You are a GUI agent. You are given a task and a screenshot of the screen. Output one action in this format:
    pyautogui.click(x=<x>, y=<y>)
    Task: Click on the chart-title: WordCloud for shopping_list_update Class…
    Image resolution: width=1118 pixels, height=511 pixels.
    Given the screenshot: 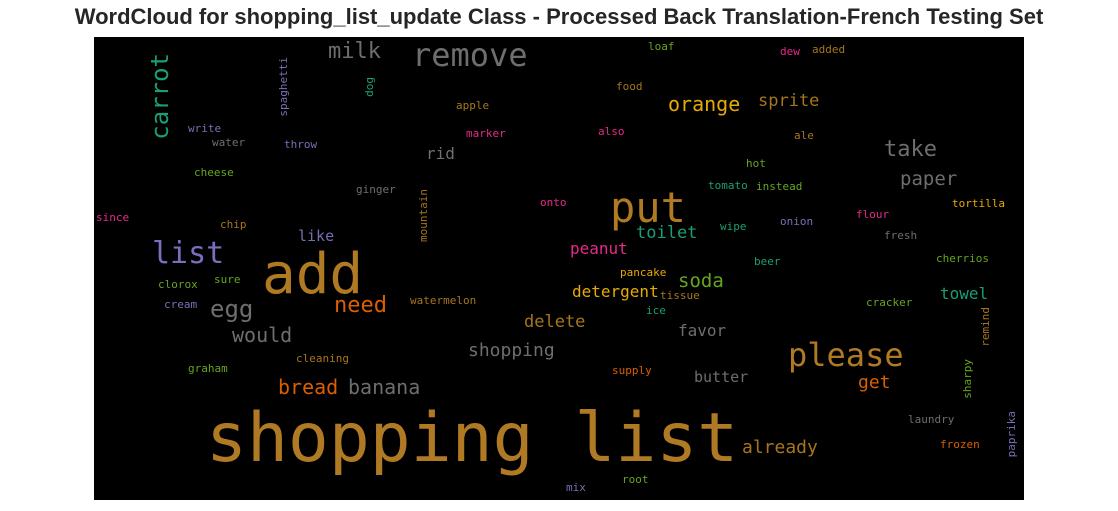 What is the action you would take?
    pyautogui.click(x=559, y=16)
    